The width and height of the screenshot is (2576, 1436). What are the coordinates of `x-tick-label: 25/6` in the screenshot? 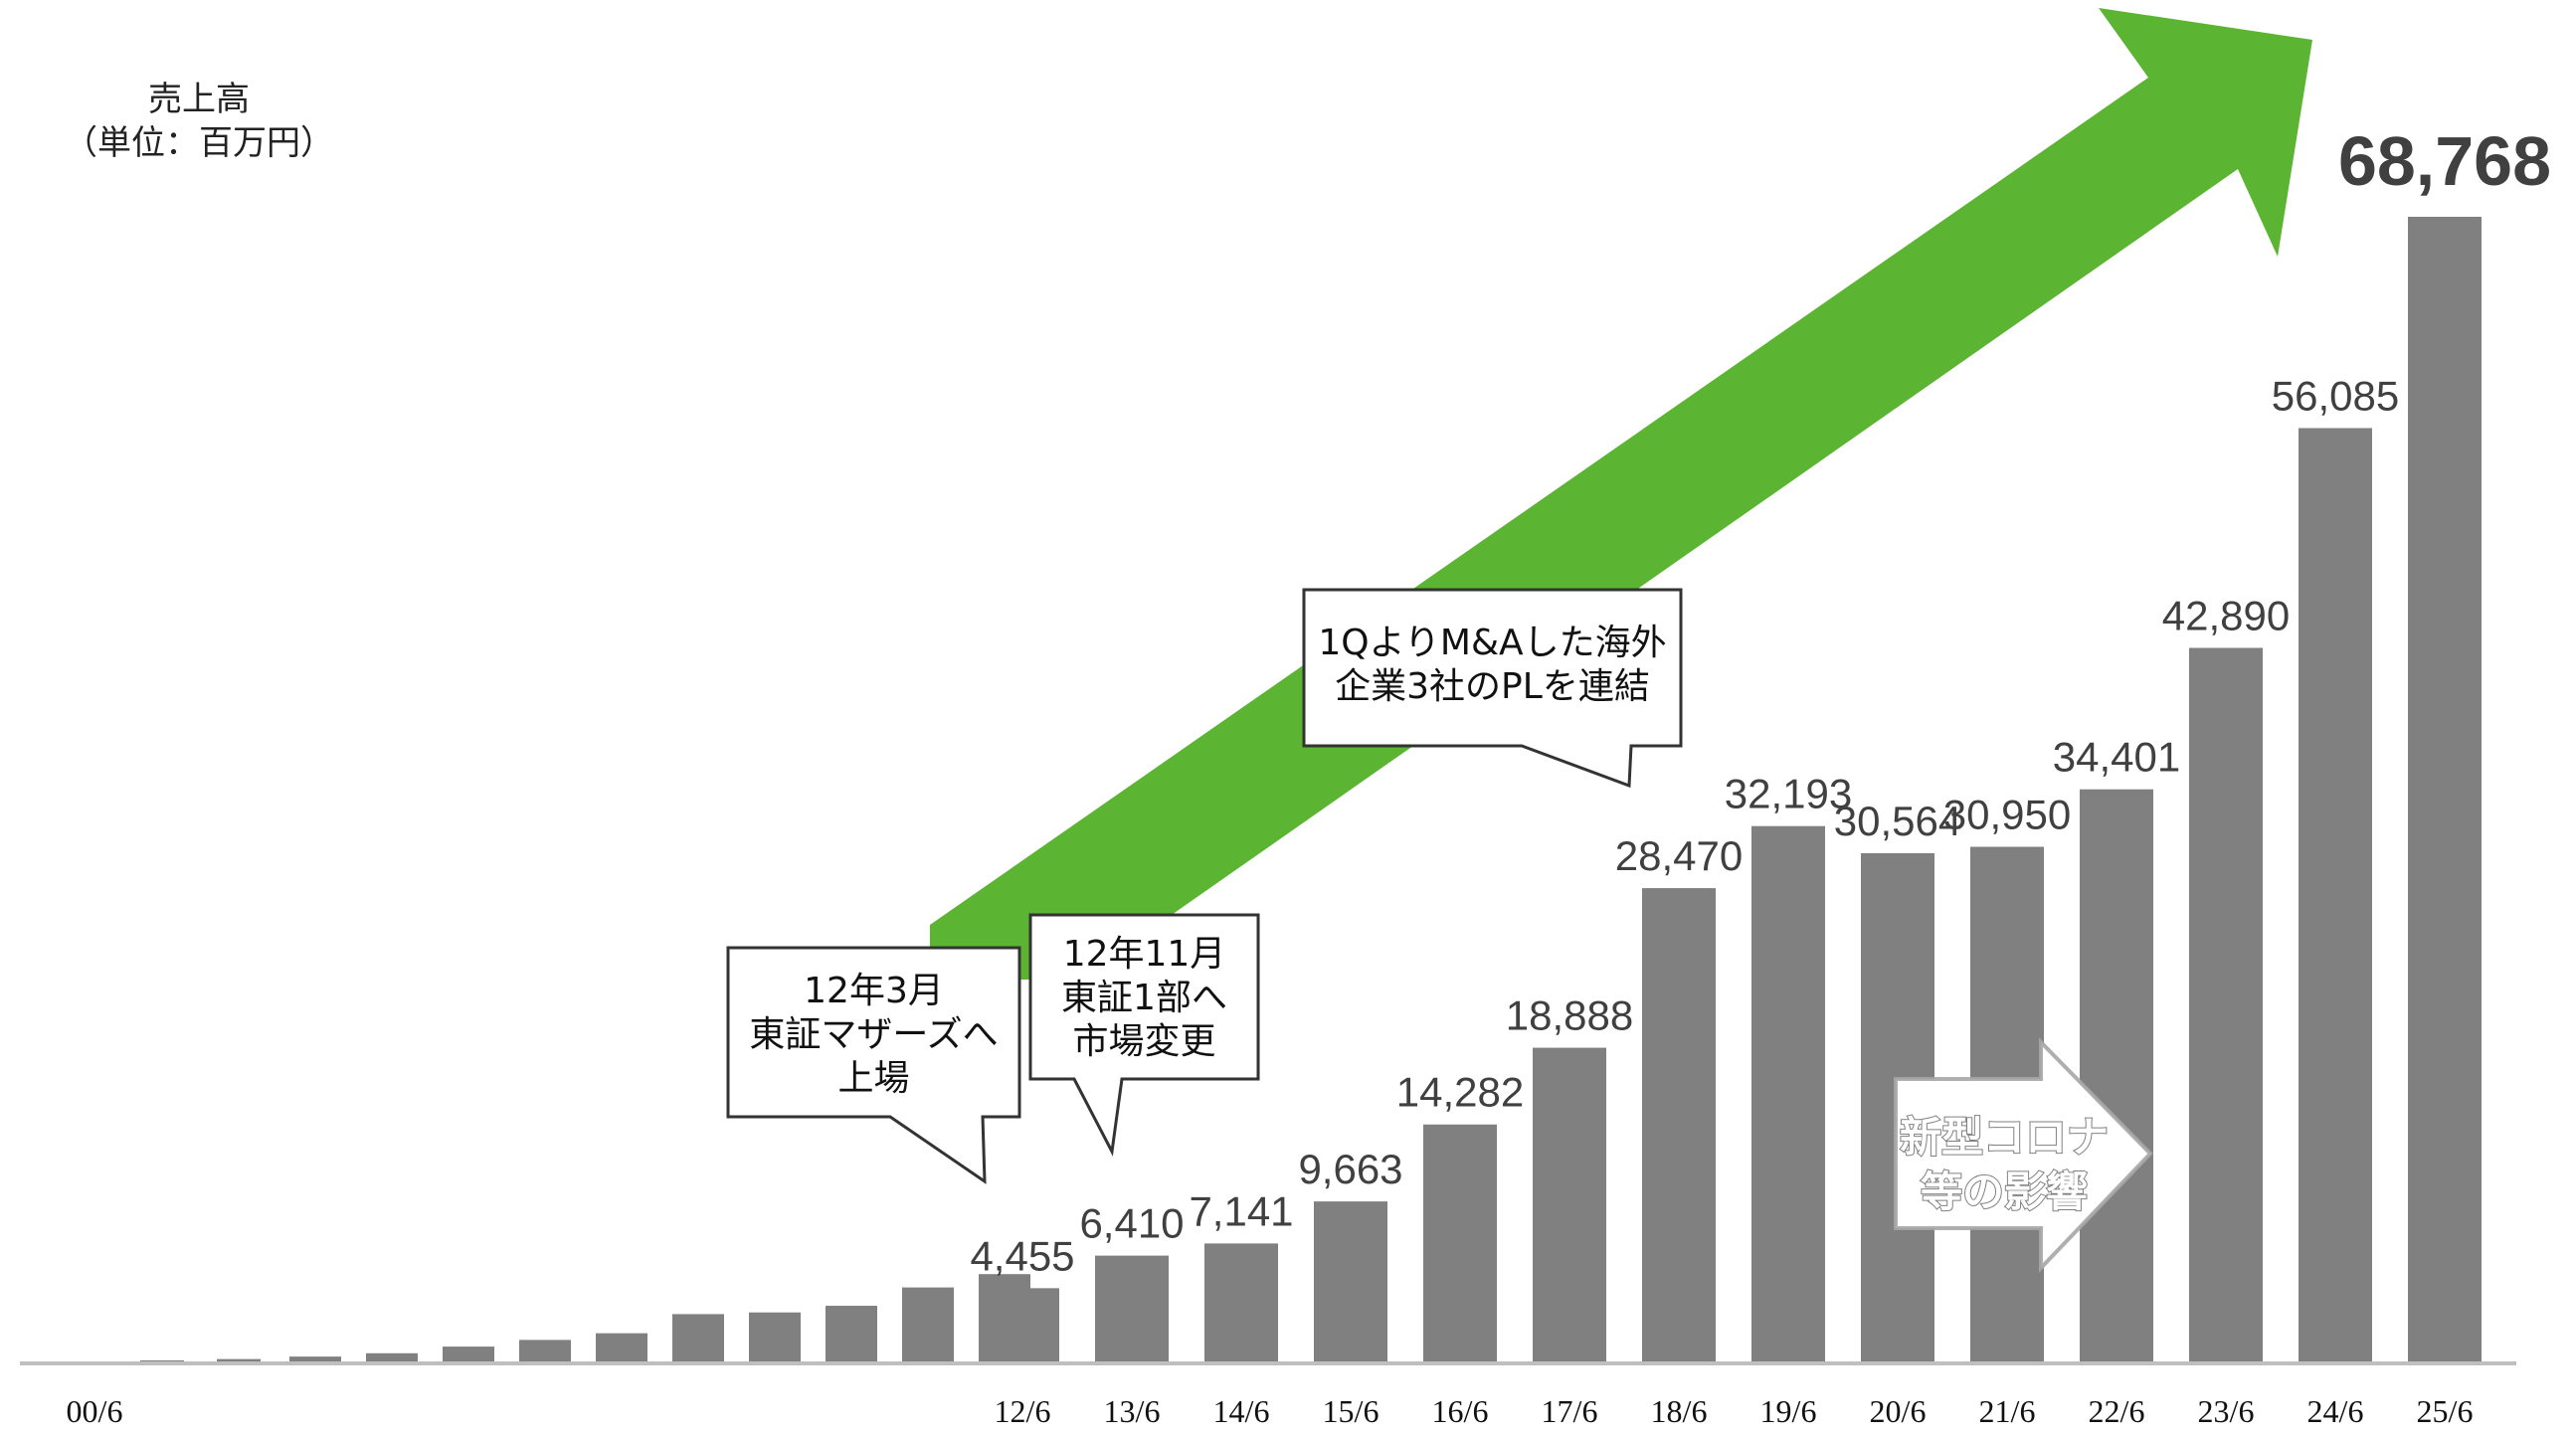 It's located at (2445, 1411).